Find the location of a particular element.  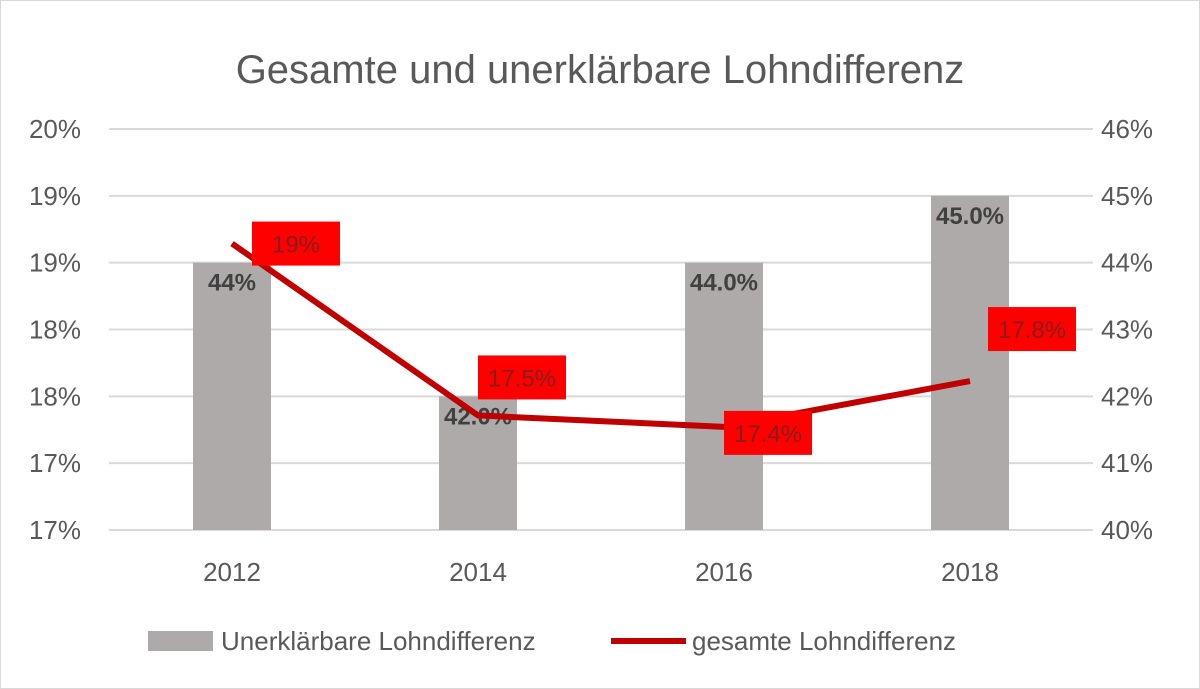

legend-label-line: gesamte Lohndifferenz is located at coordinates (824, 641).